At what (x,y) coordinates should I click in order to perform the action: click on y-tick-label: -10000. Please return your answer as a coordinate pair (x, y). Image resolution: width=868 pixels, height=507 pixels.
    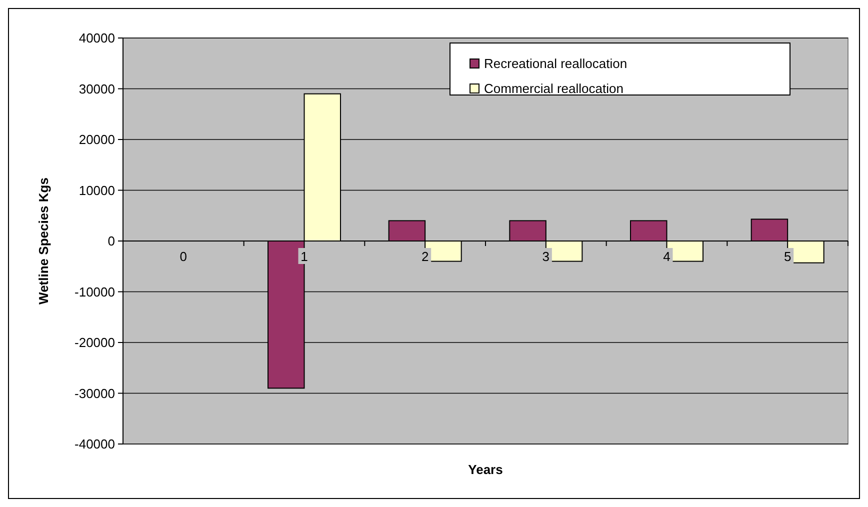
    Looking at the image, I should click on (94, 292).